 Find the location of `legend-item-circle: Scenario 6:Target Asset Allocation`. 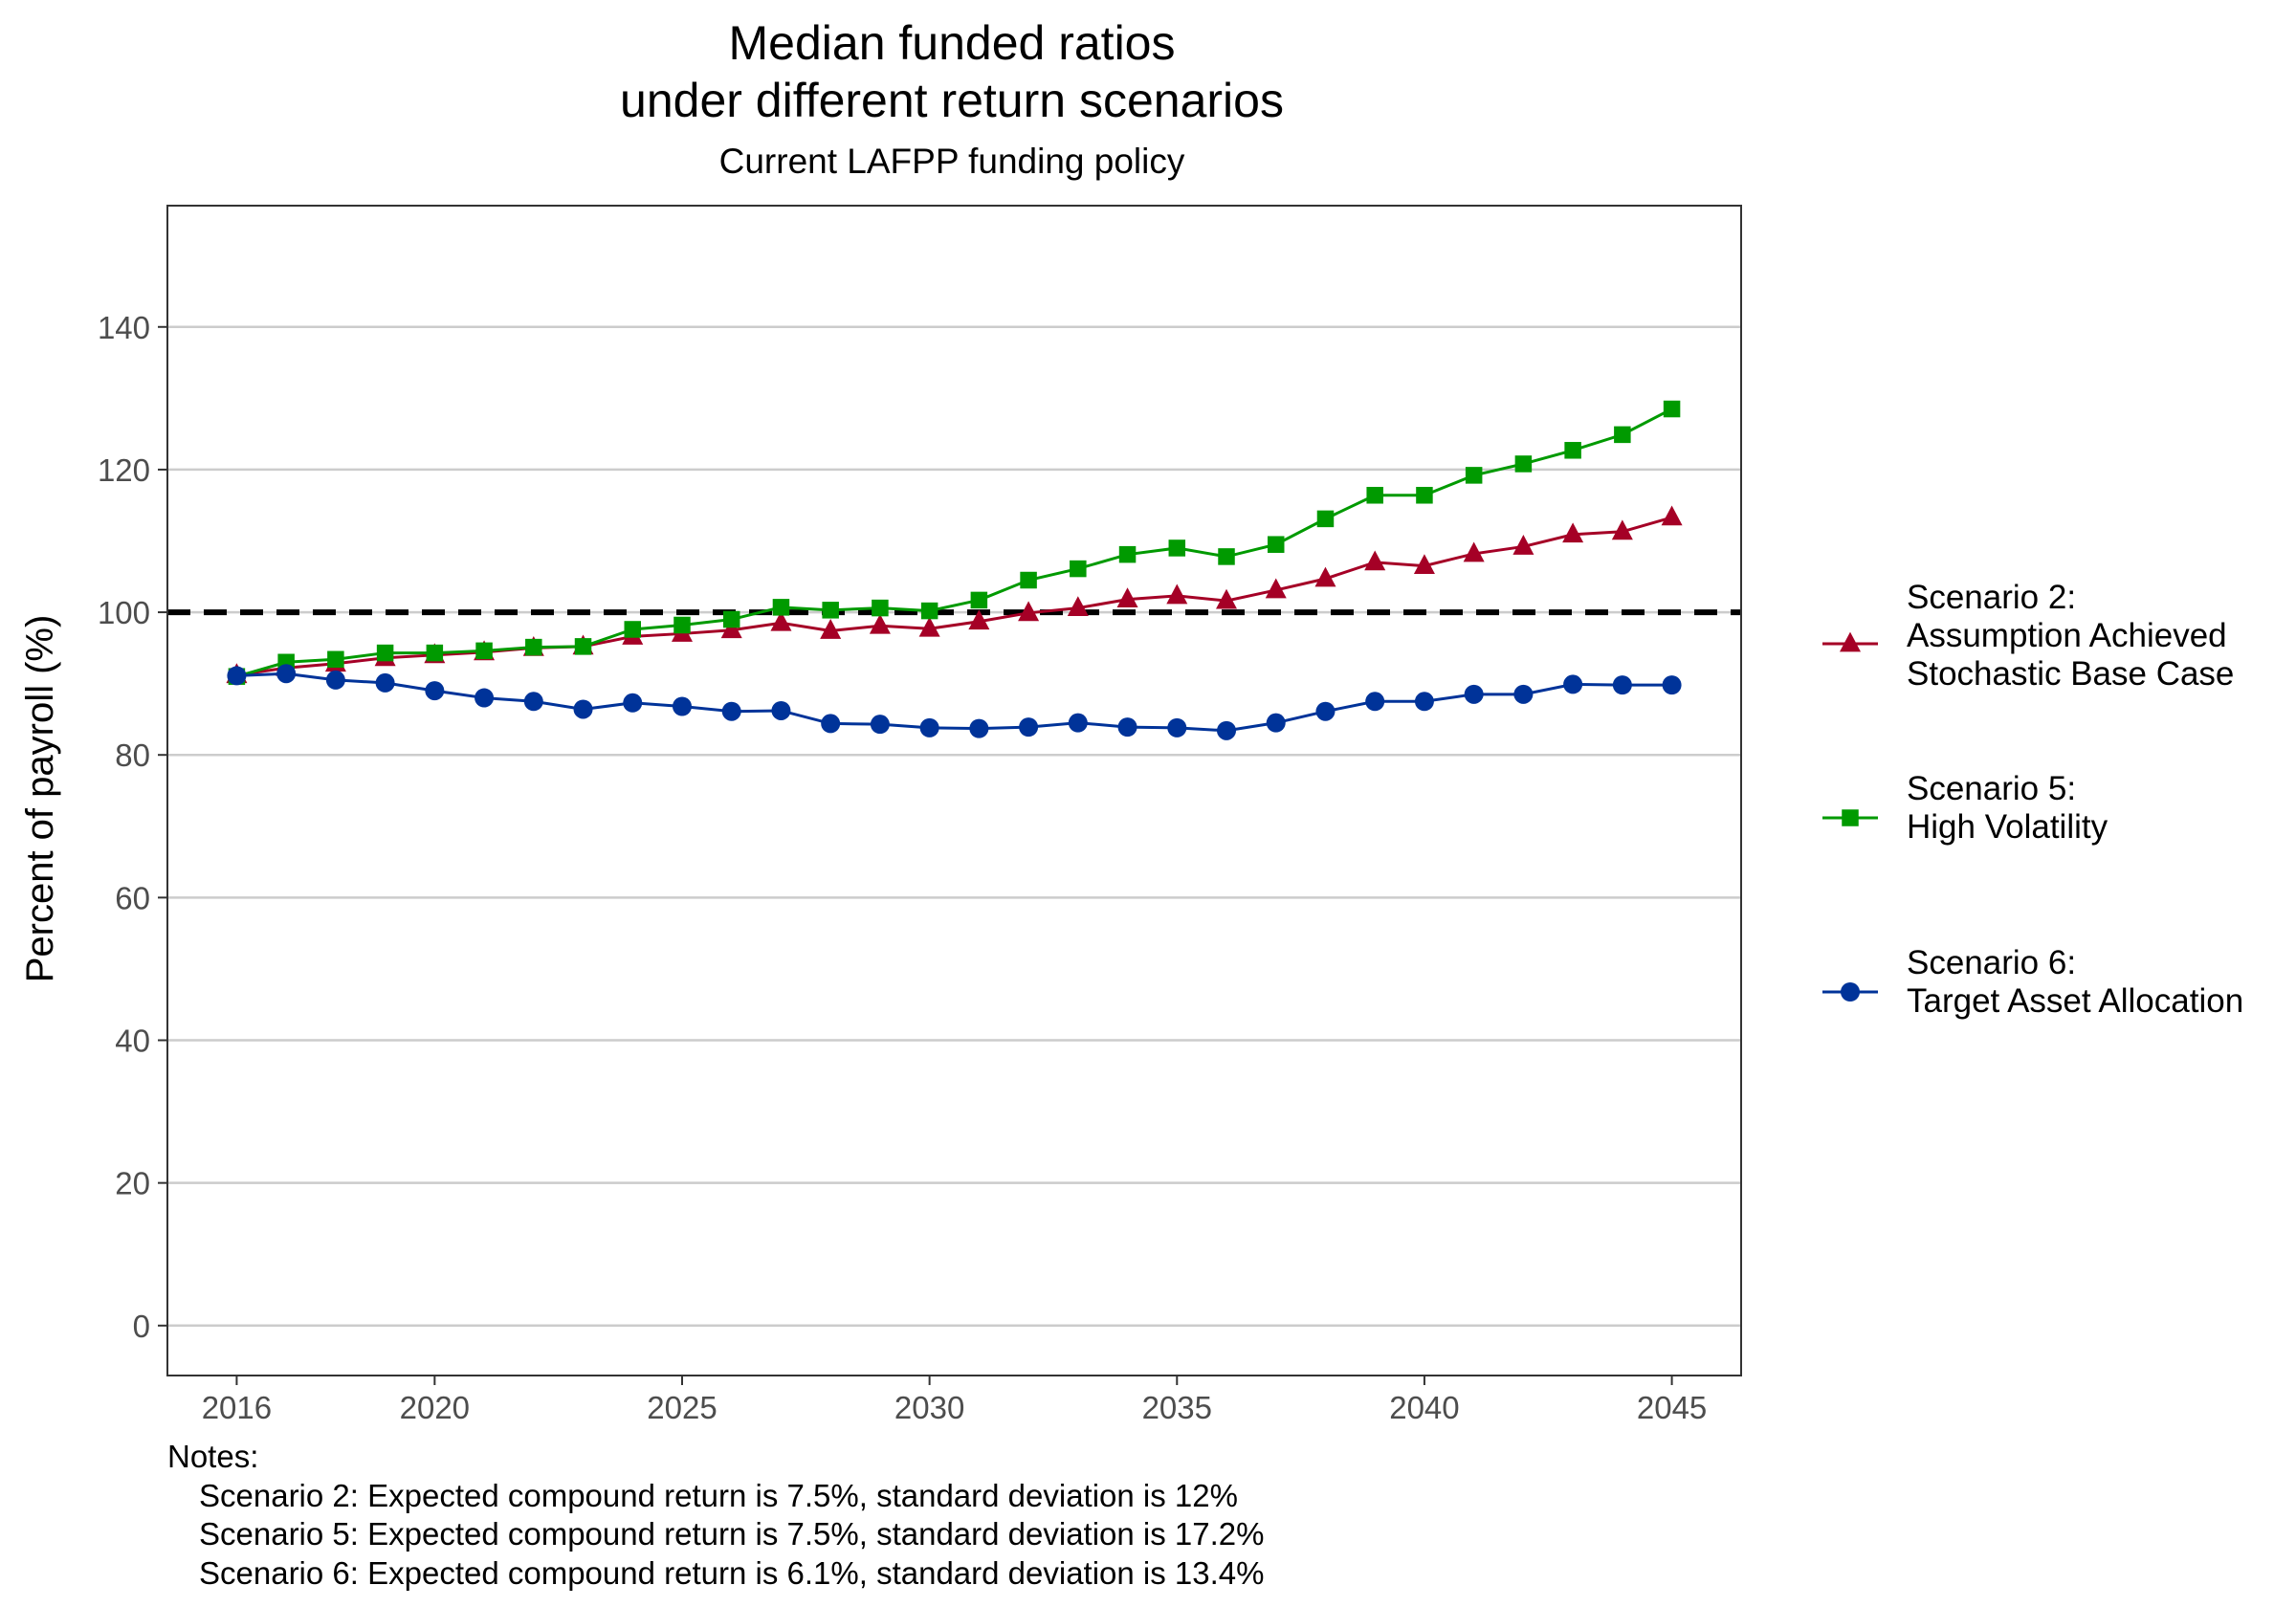

legend-item-circle: Scenario 6:Target Asset Allocation is located at coordinates (2032, 982).